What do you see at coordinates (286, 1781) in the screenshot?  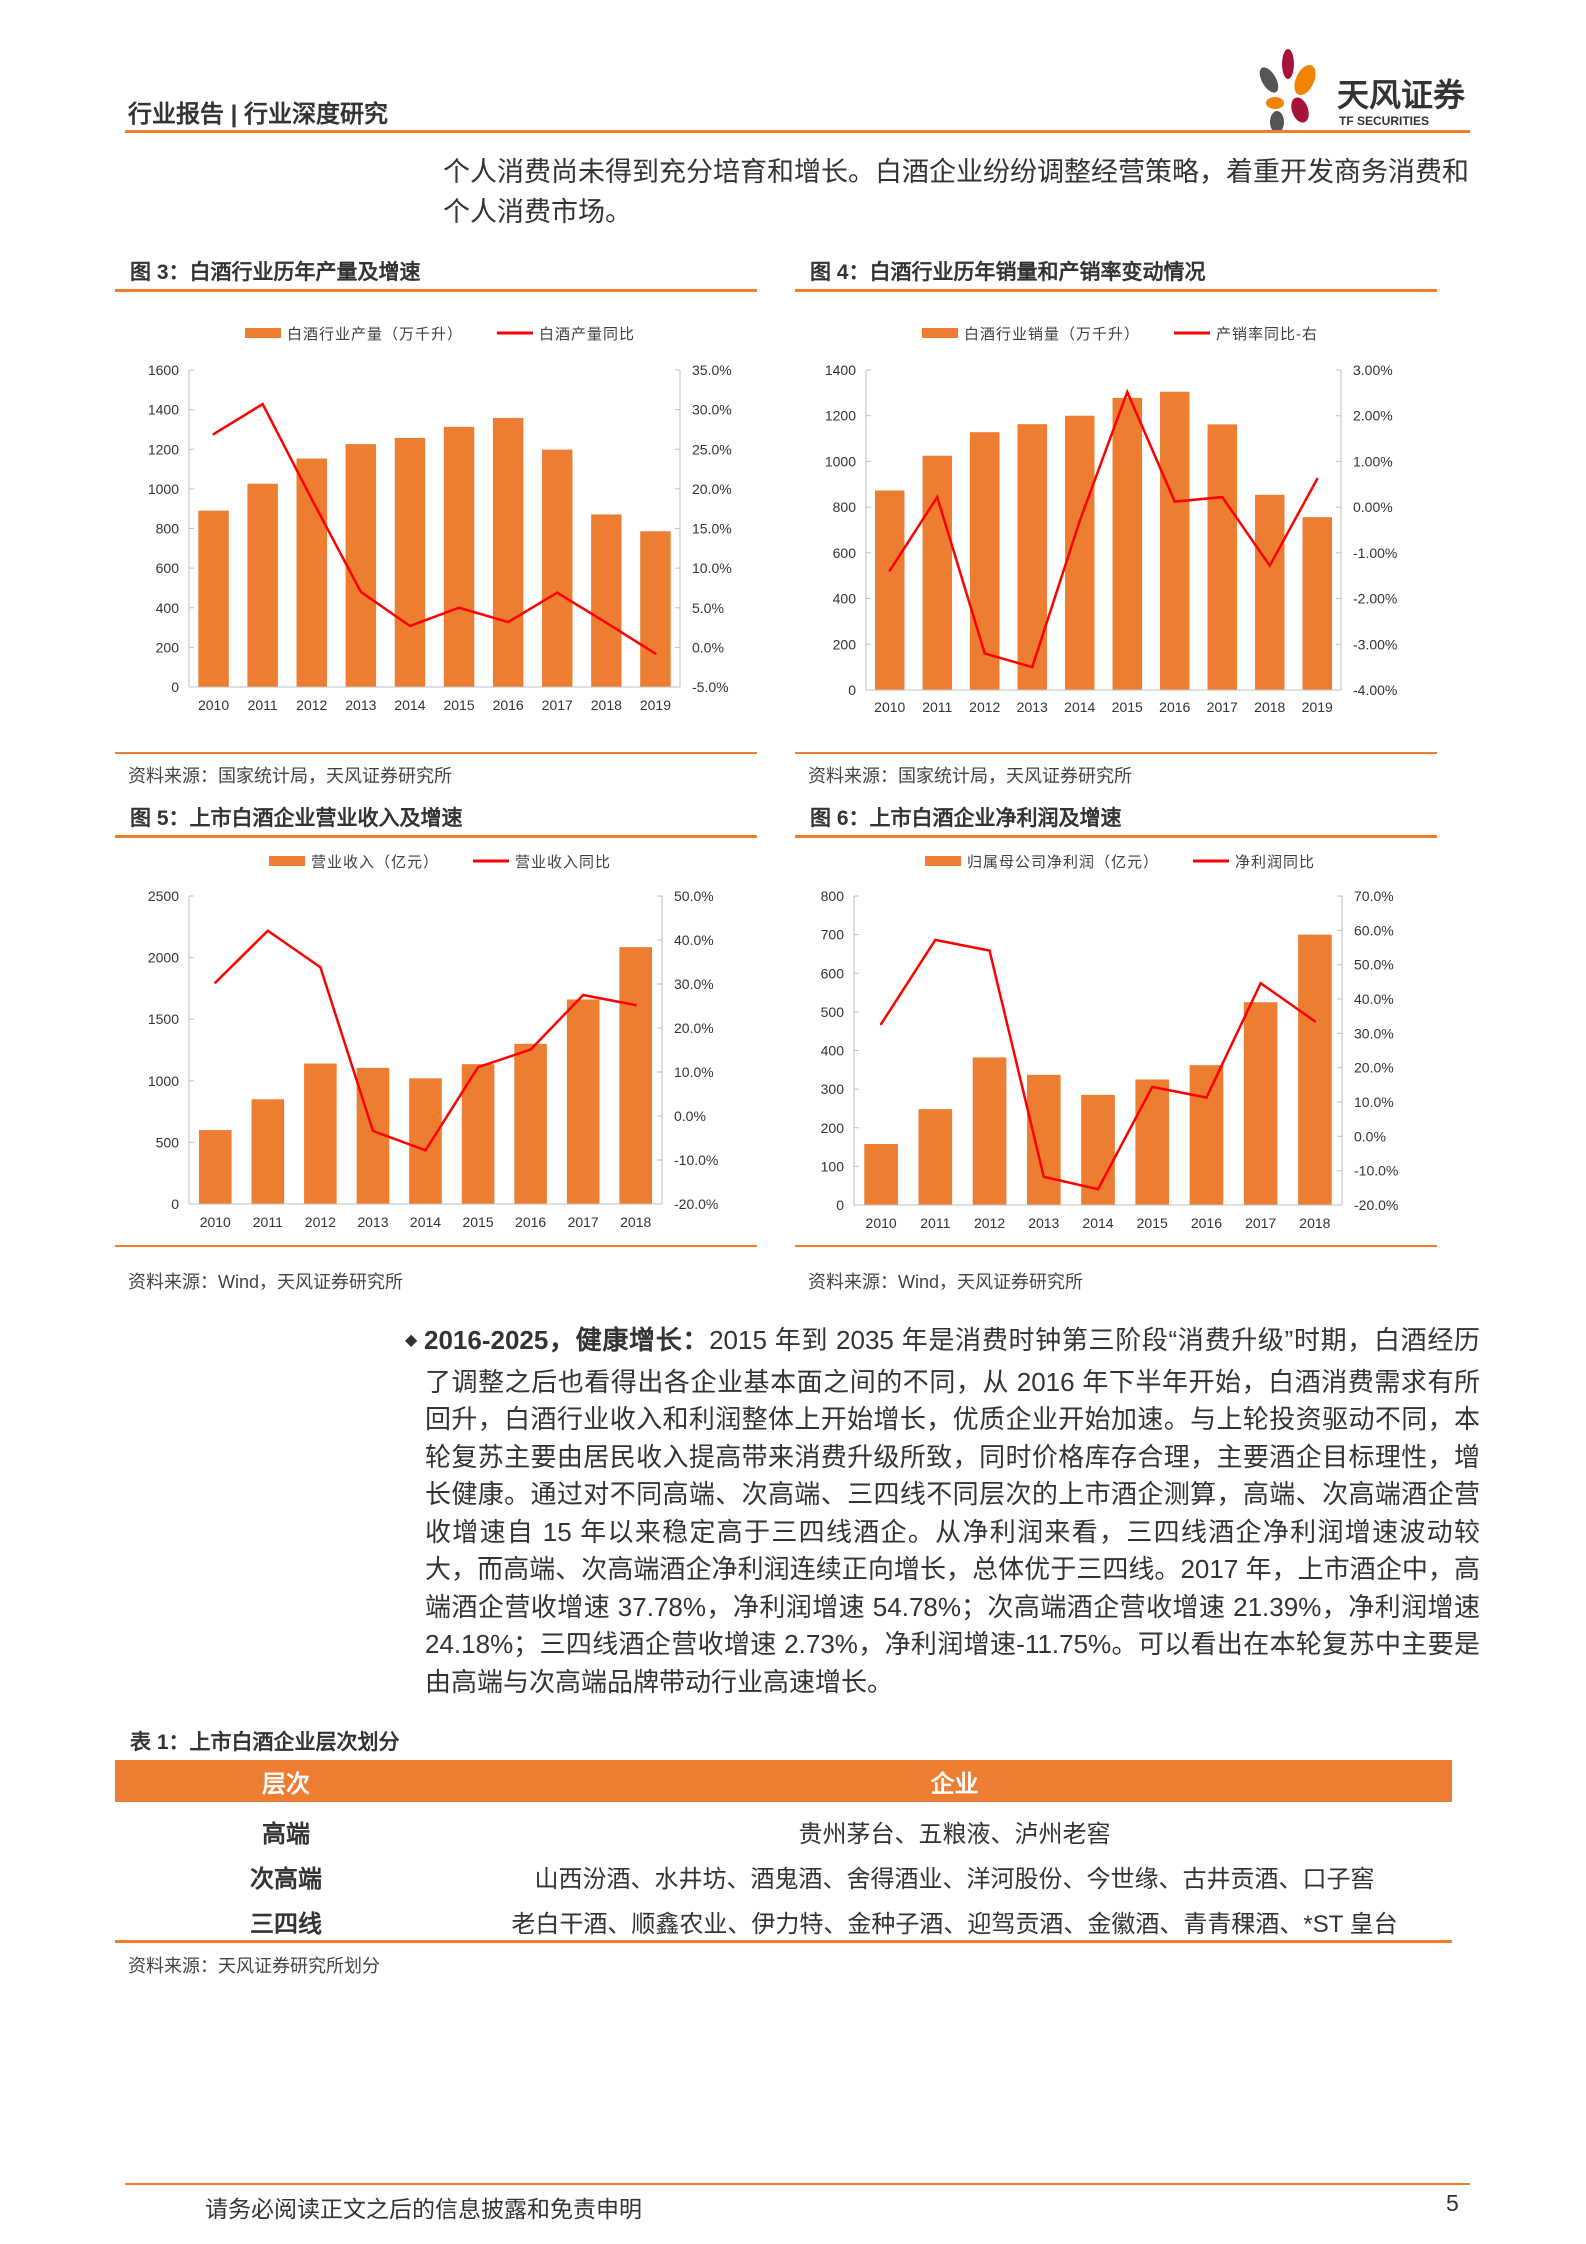 I see `table-header-tier: 层次` at bounding box center [286, 1781].